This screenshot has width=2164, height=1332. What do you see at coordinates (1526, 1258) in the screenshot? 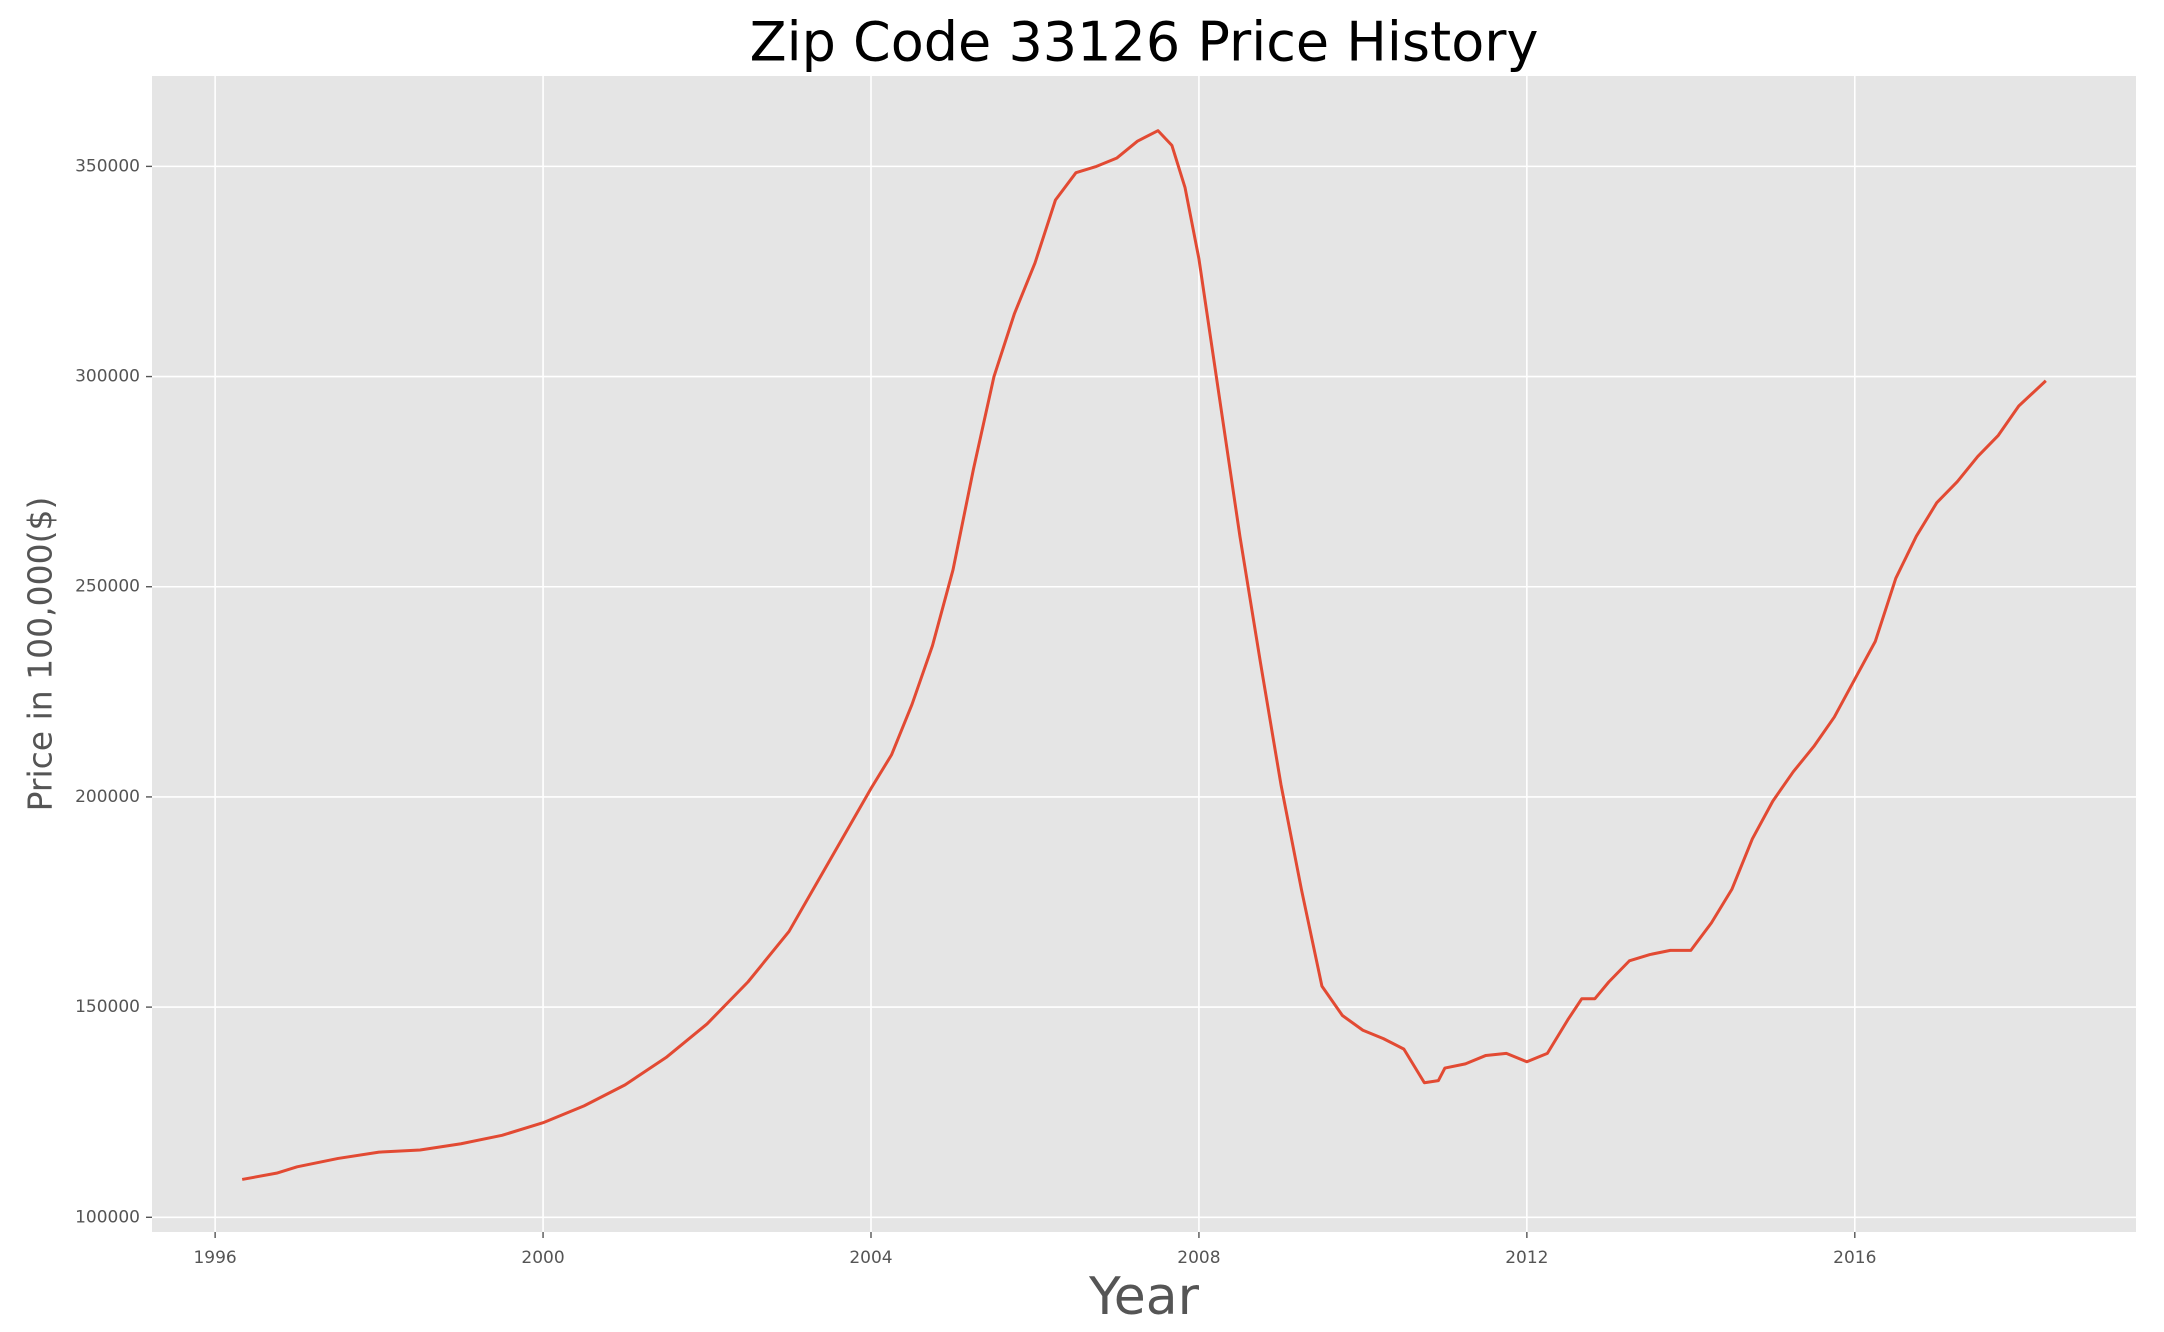
I see `x-tick-label: 2012` at bounding box center [1526, 1258].